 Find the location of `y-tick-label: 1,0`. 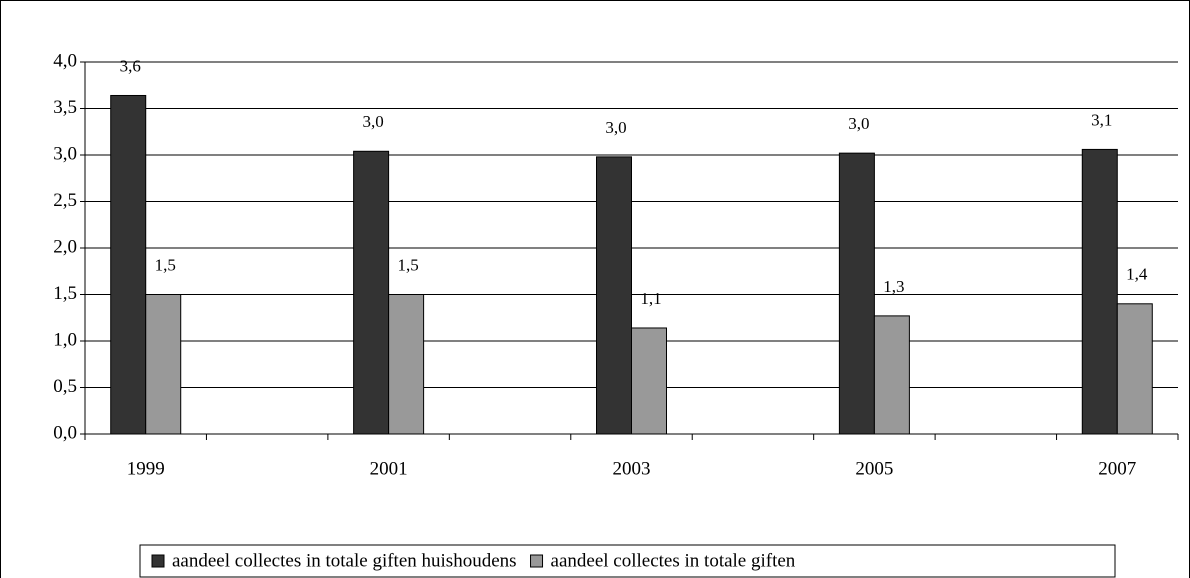

y-tick-label: 1,0 is located at coordinates (65, 339).